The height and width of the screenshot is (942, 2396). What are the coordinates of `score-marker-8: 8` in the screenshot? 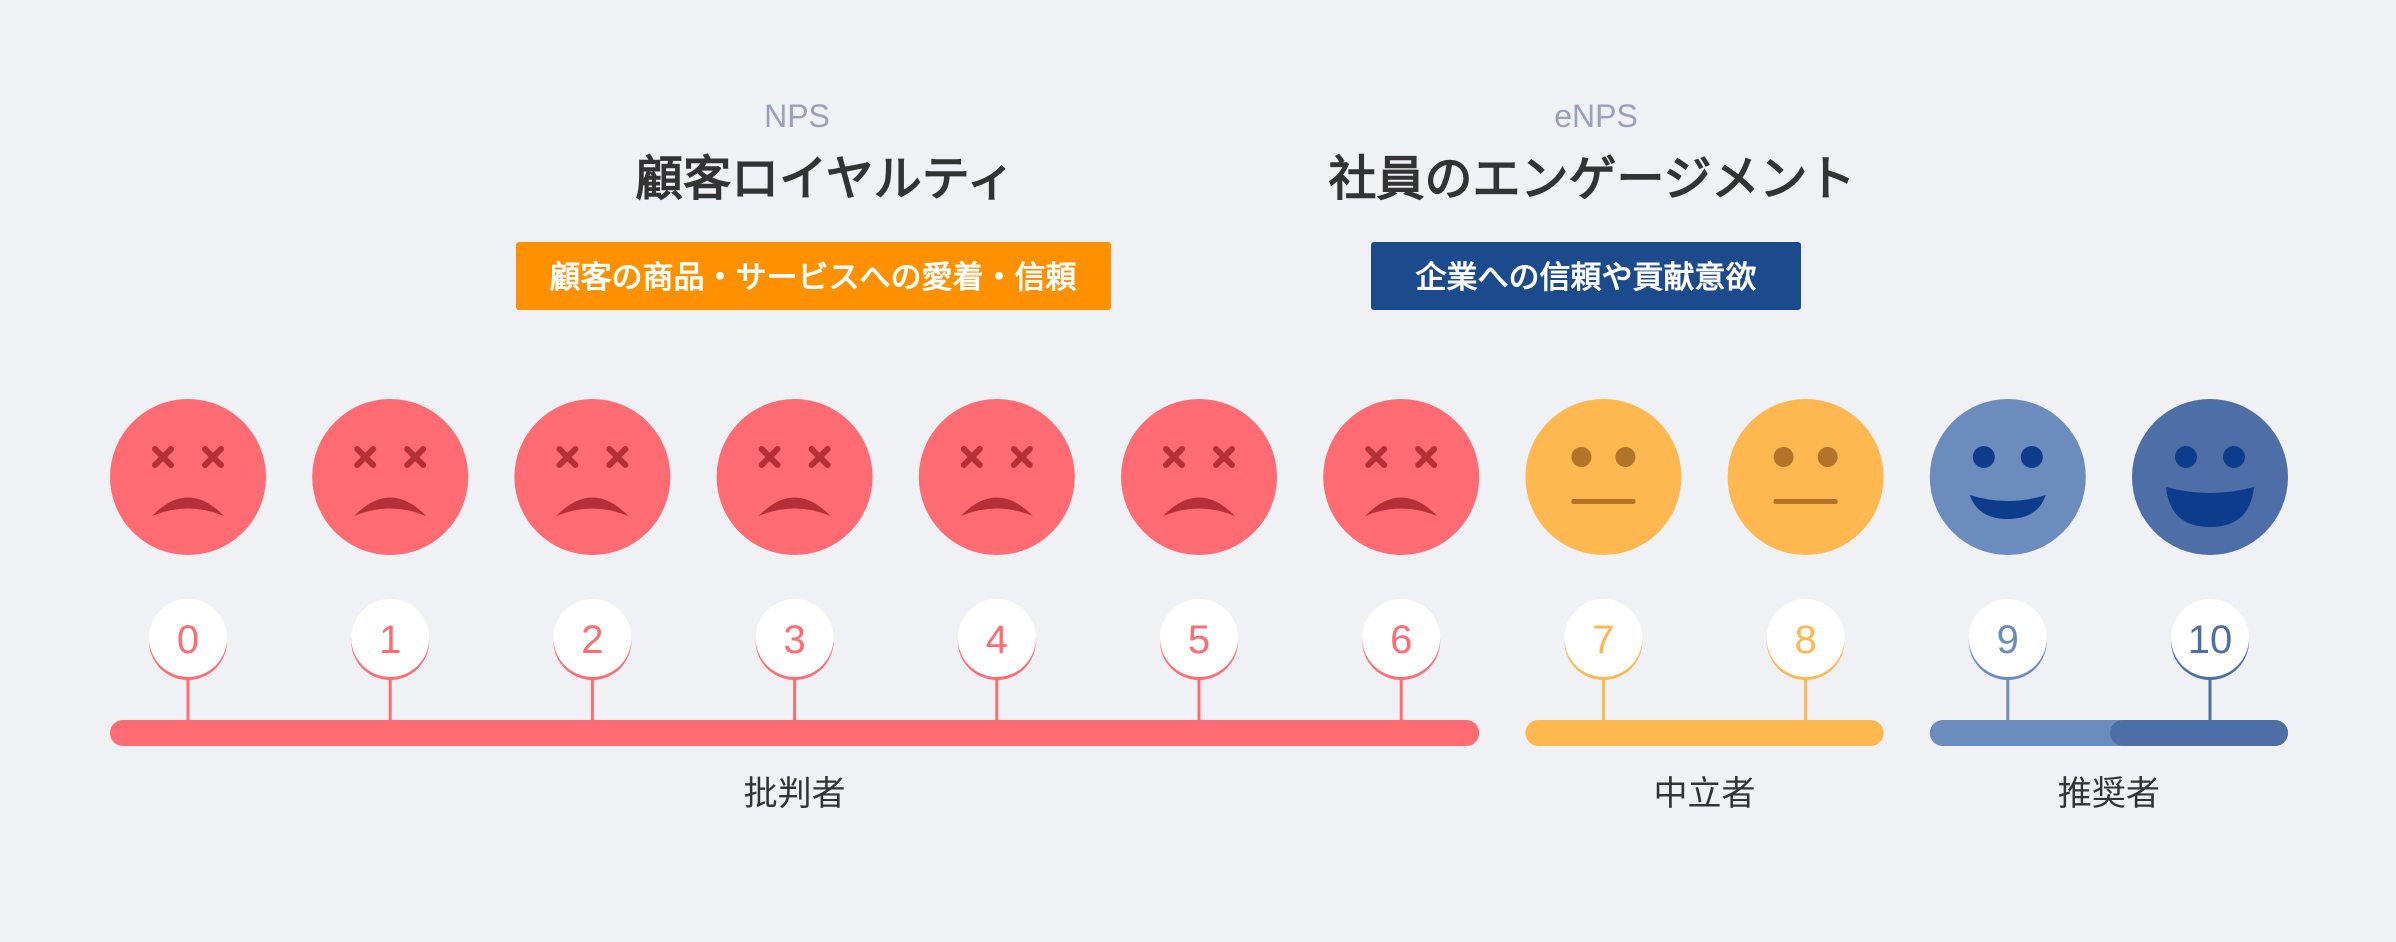 It's located at (1805, 661).